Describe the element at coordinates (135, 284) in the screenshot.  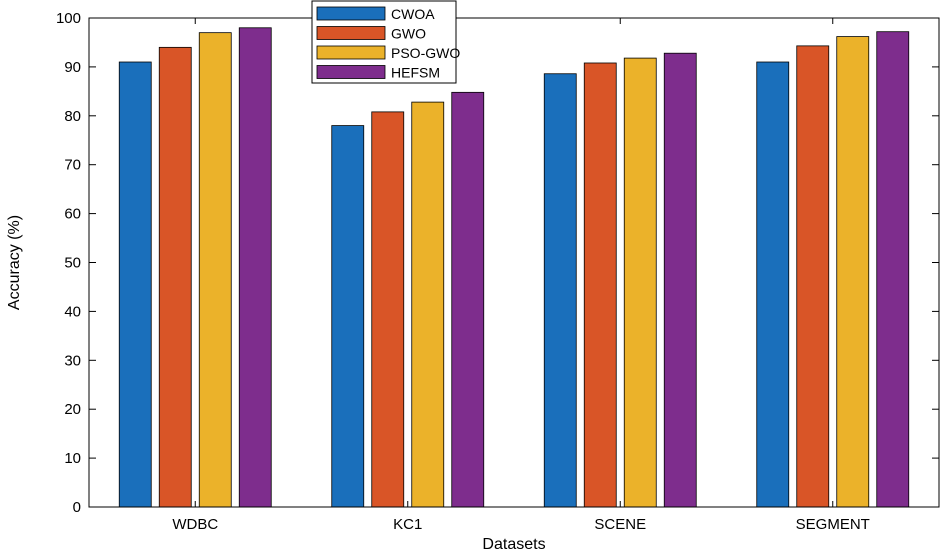
I see `bar-cwoa-wdbc` at that location.